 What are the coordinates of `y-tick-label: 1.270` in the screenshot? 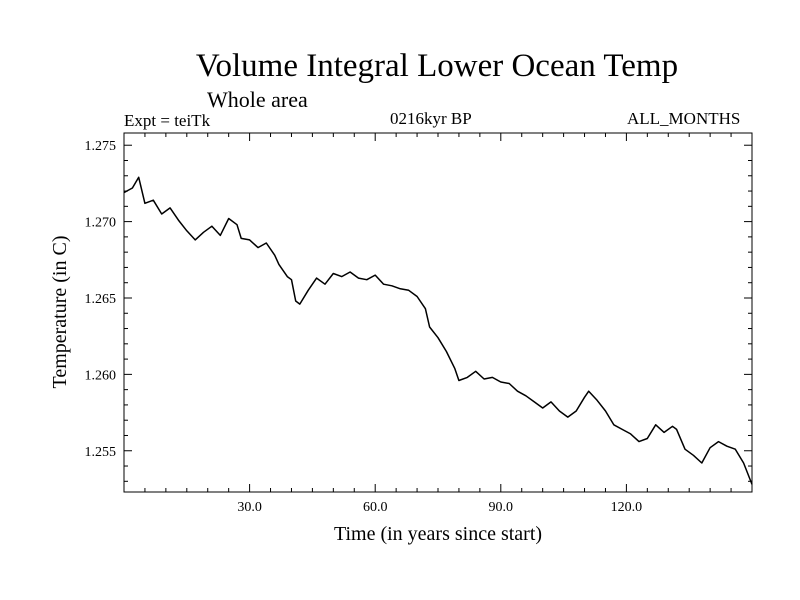 It's located at (101, 223).